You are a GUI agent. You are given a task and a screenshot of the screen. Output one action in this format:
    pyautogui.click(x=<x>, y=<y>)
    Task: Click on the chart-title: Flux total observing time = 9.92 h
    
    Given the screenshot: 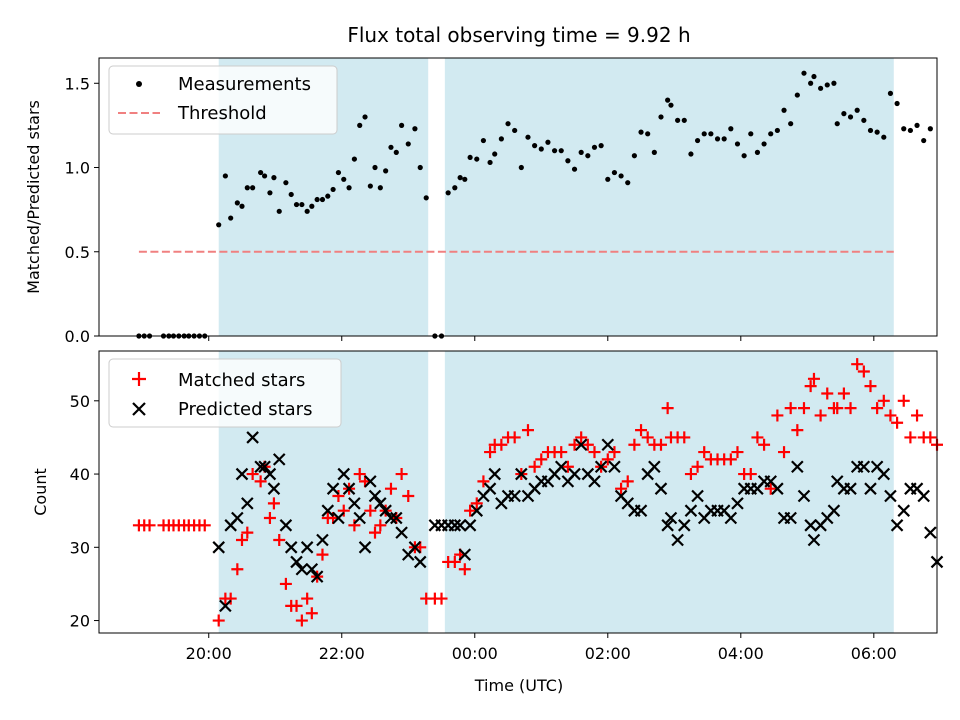 What is the action you would take?
    pyautogui.click(x=518, y=35)
    